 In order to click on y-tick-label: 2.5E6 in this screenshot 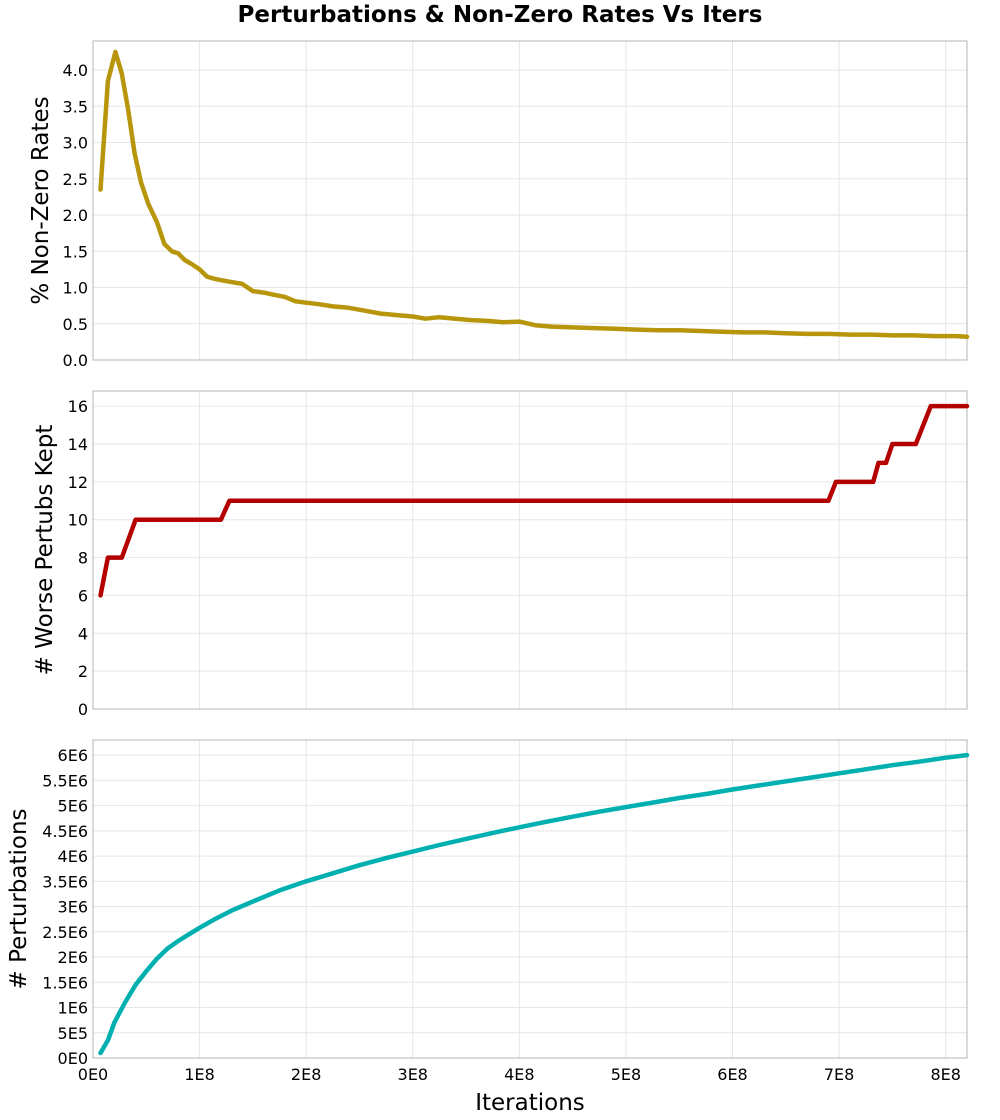, I will do `click(65, 932)`.